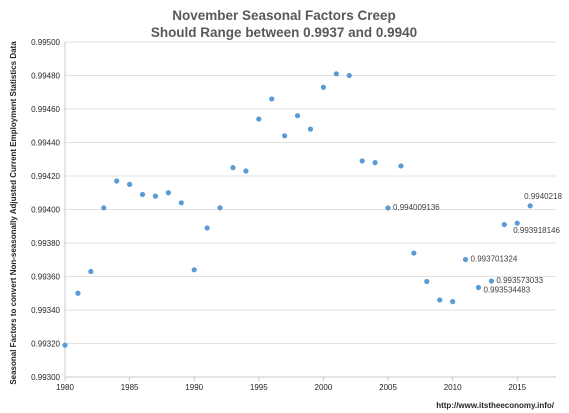 This screenshot has width=569, height=413. What do you see at coordinates (453, 387) in the screenshot?
I see `x-tick-label: 2010` at bounding box center [453, 387].